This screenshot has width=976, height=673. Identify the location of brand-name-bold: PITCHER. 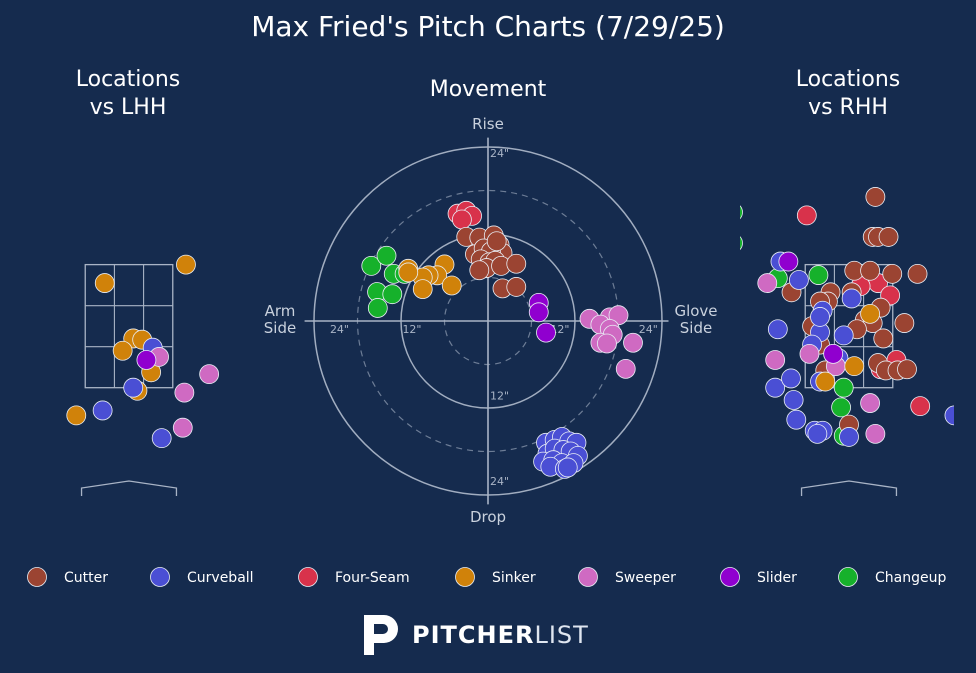
(473, 635).